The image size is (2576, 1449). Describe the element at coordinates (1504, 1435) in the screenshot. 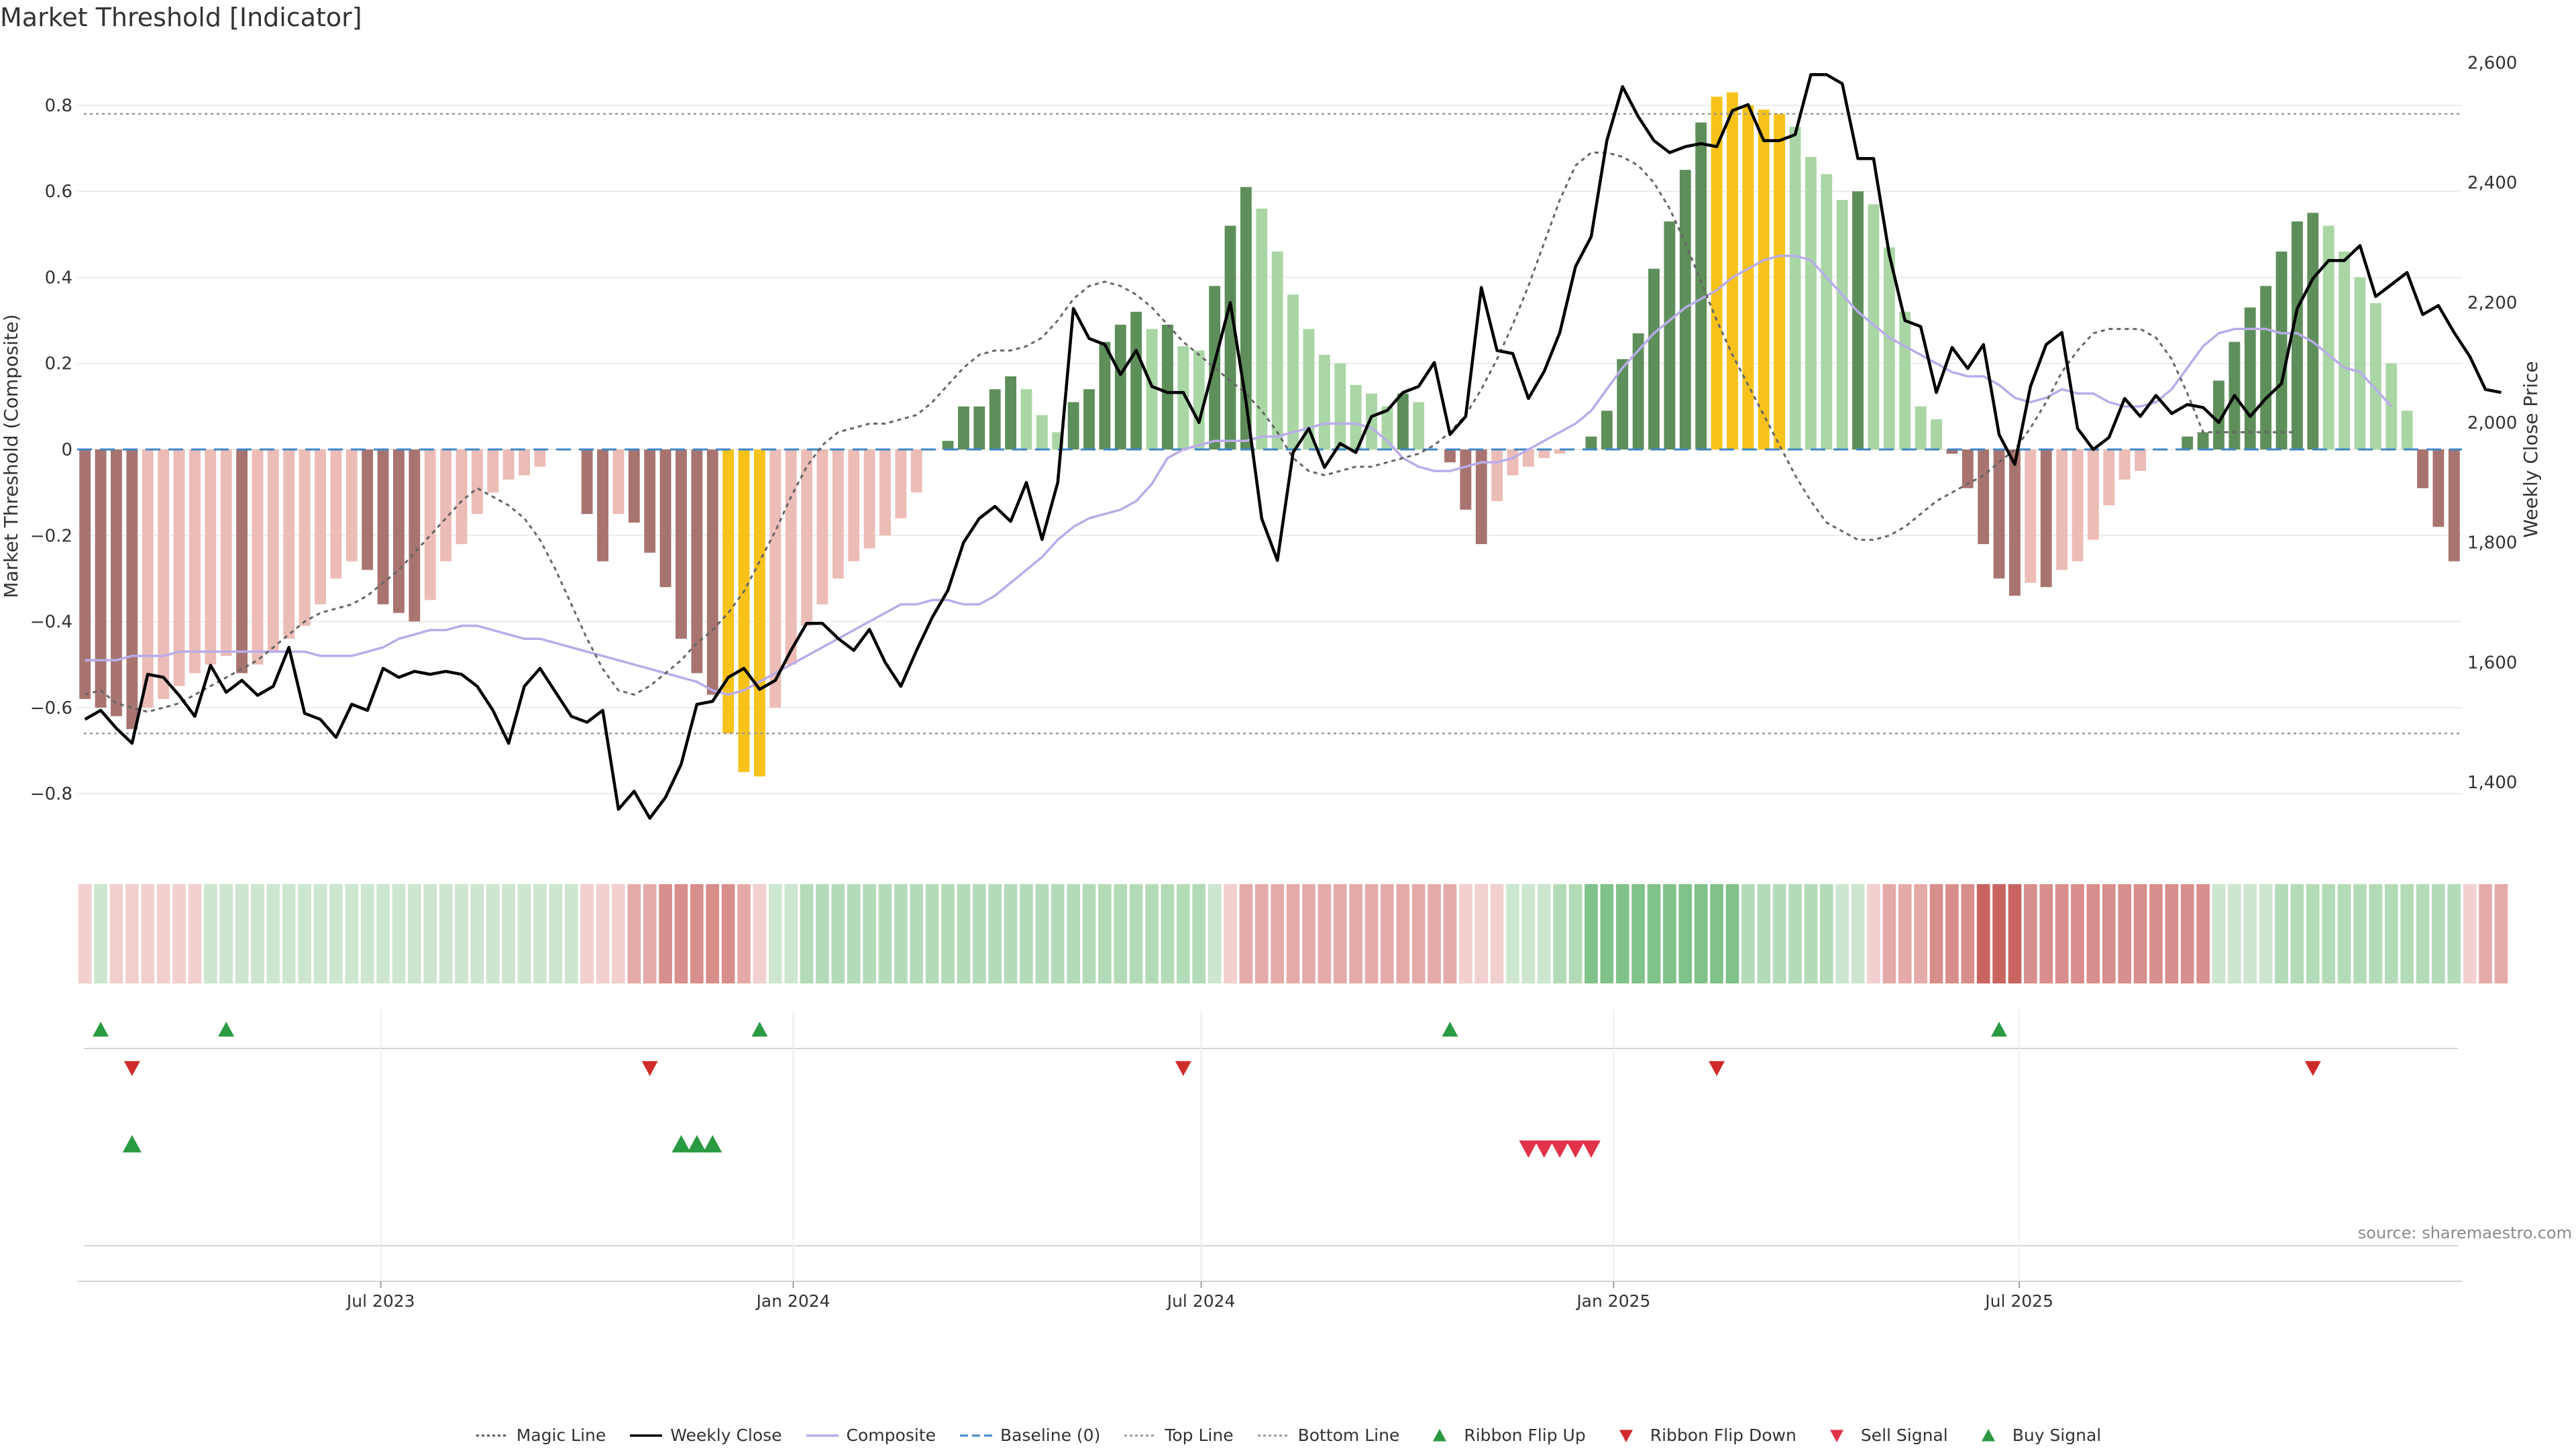

I see `legend-item: Ribbon Flip Up` at that location.